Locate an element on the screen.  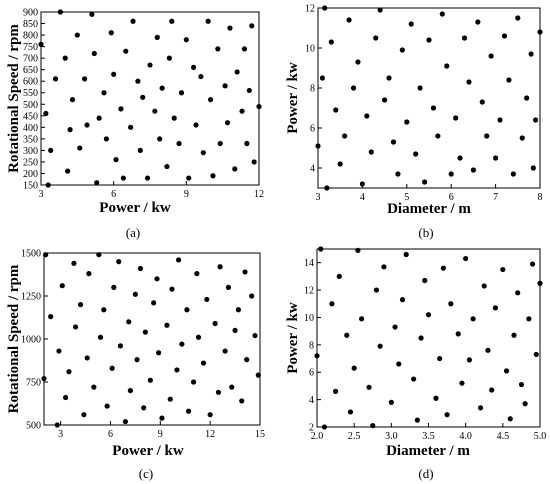
x-tick-label: 5 is located at coordinates (406, 197).